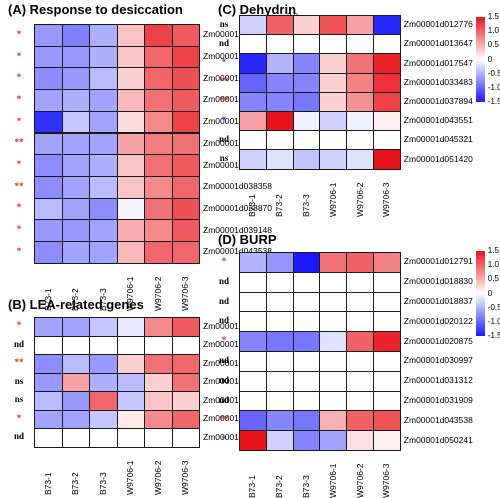 The width and height of the screenshot is (500, 498). I want to click on panel-label: (A), so click(17, 9).